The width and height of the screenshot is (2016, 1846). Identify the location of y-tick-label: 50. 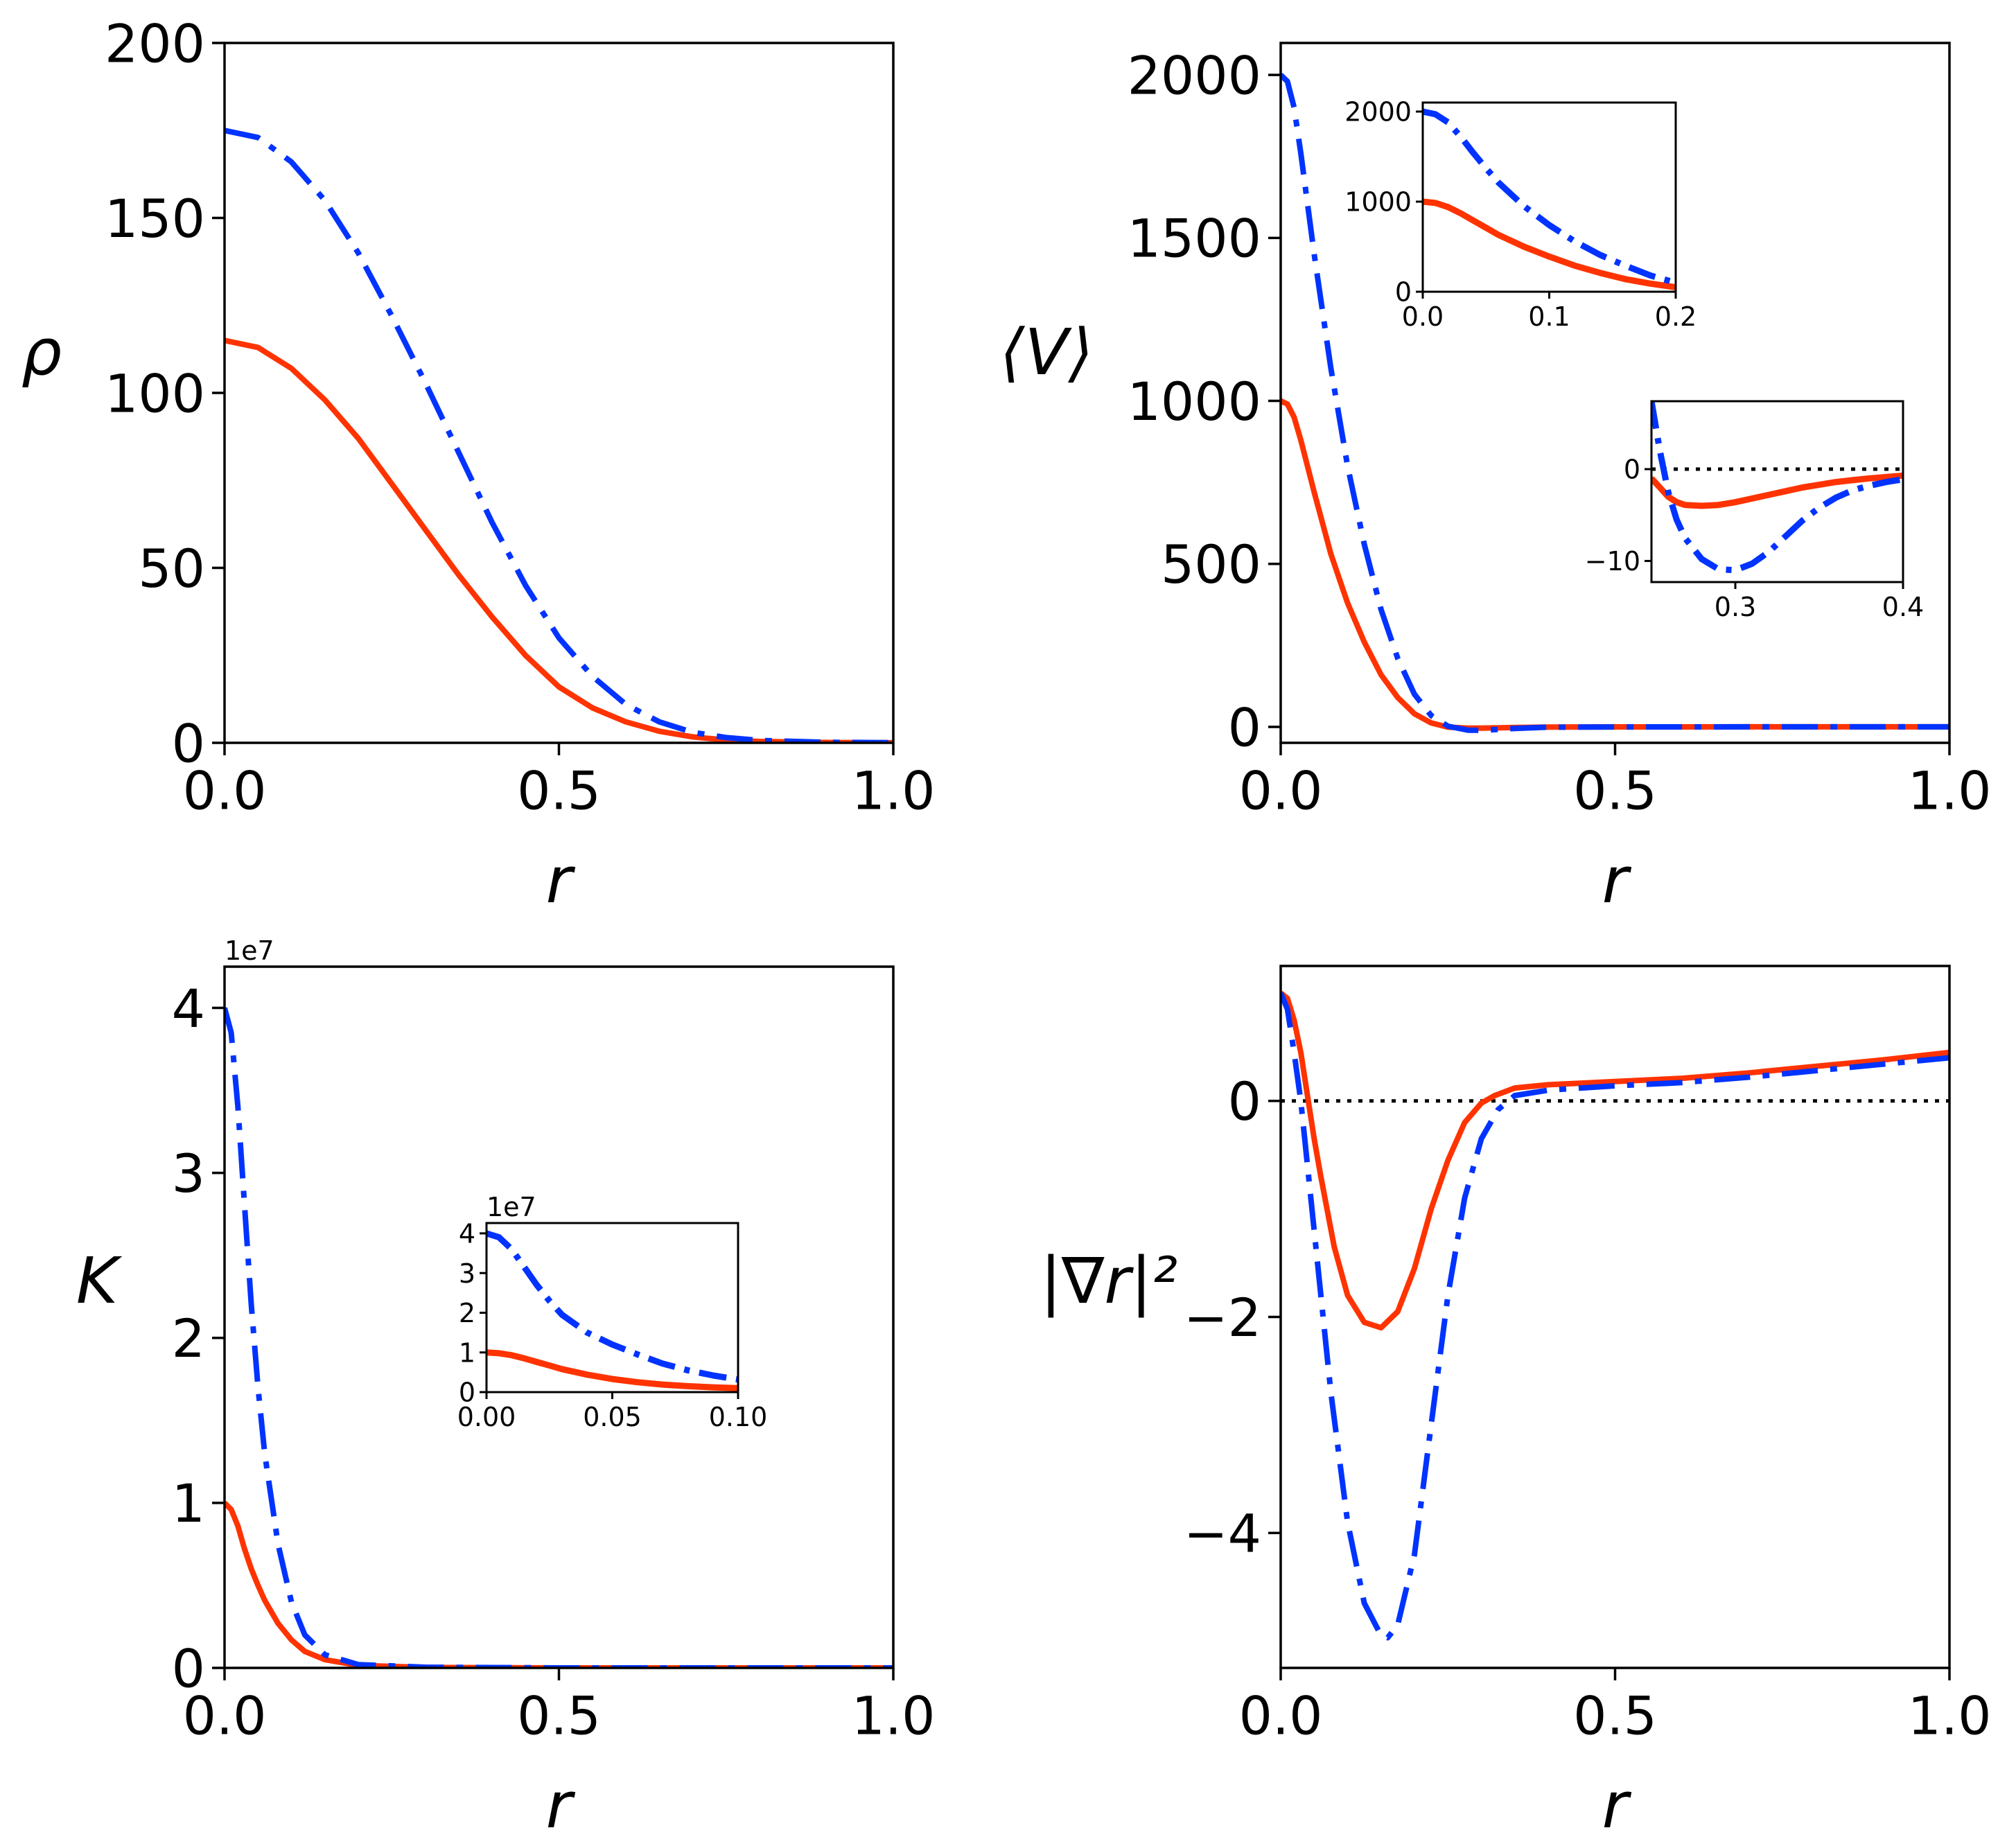
(172, 568).